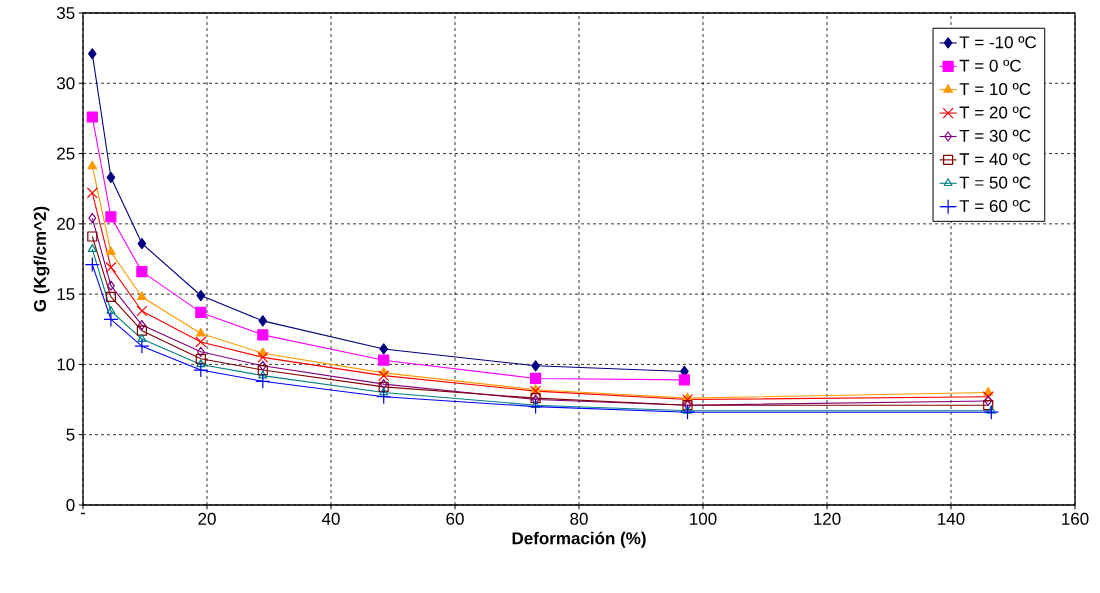  Describe the element at coordinates (995, 112) in the screenshot. I see `legend-label: T = 20 ºC` at that location.